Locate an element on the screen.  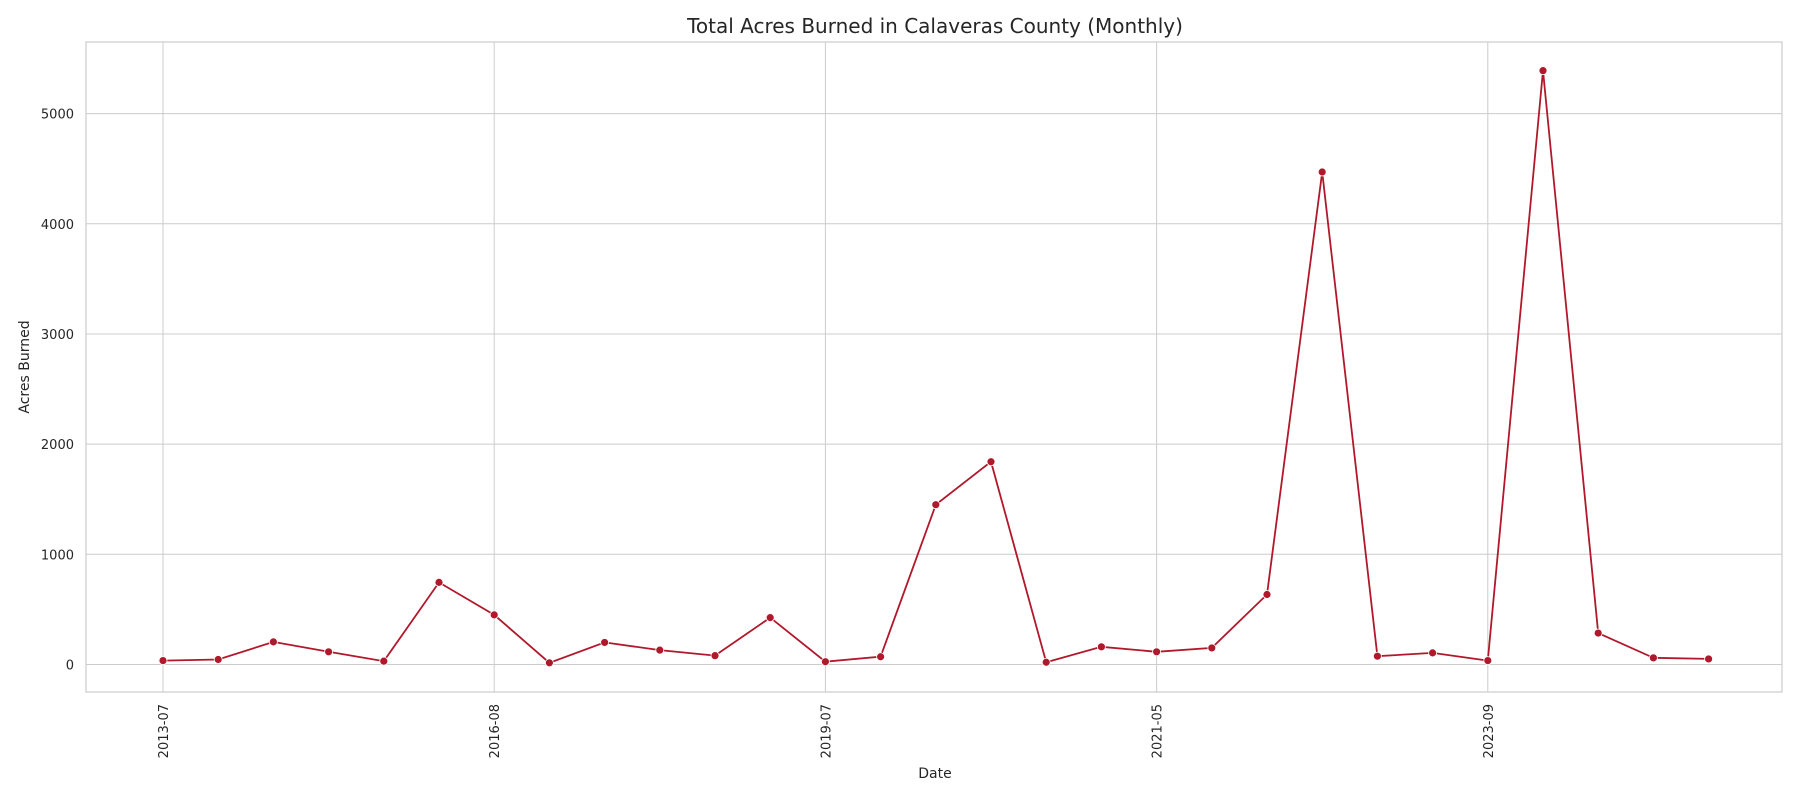
y-tick-label: 4000 is located at coordinates (57, 225).